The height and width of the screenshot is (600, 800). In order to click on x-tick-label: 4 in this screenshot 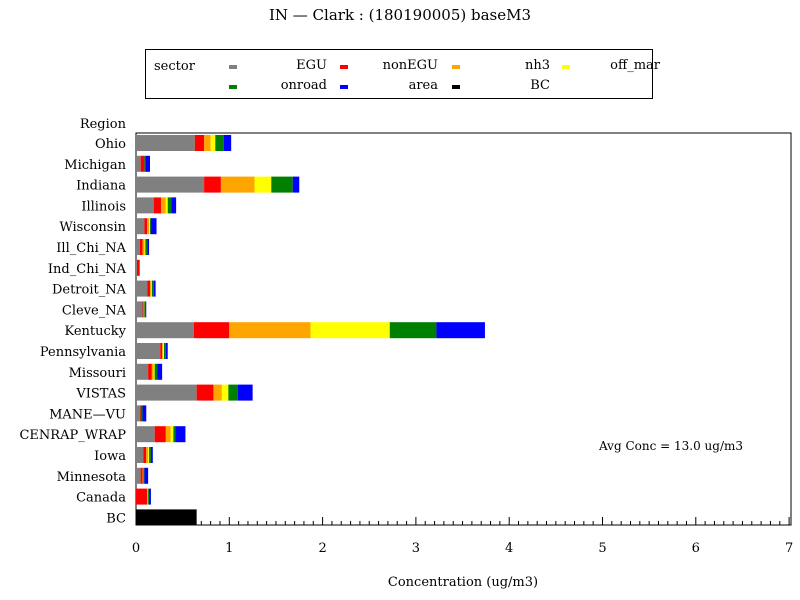, I will do `click(509, 548)`.